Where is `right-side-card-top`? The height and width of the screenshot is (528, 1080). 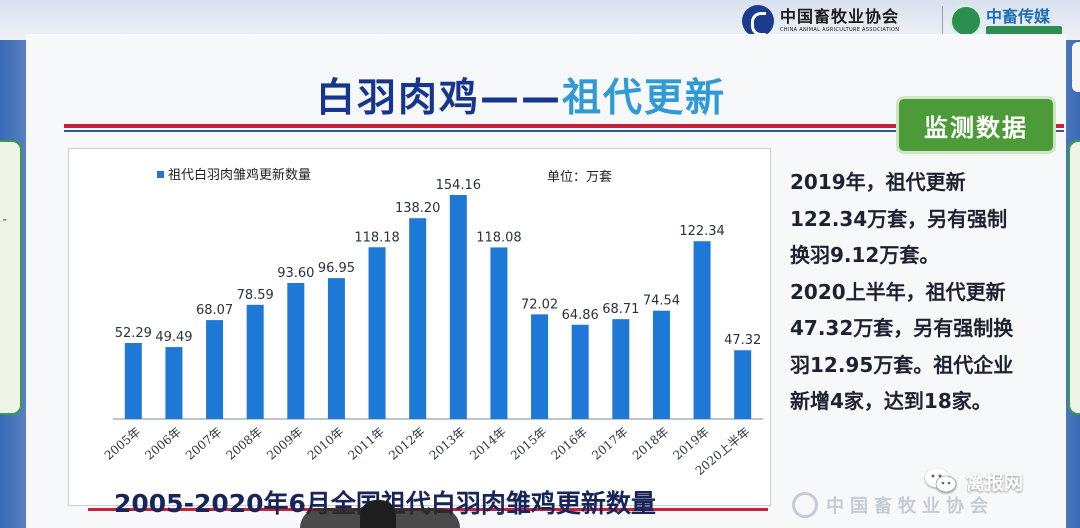 right-side-card-top is located at coordinates (1076, 67).